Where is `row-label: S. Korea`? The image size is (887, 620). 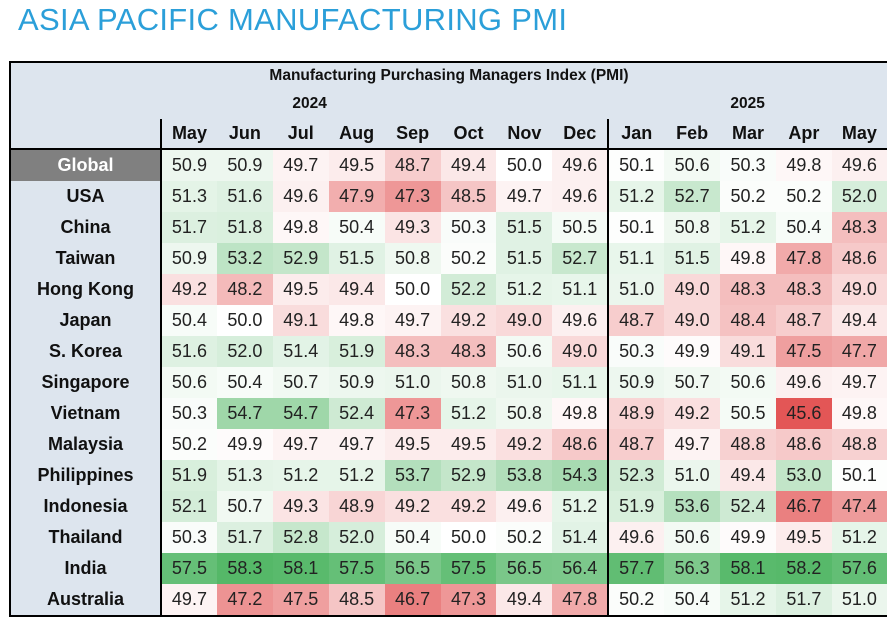
row-label: S. Korea is located at coordinates (86, 351).